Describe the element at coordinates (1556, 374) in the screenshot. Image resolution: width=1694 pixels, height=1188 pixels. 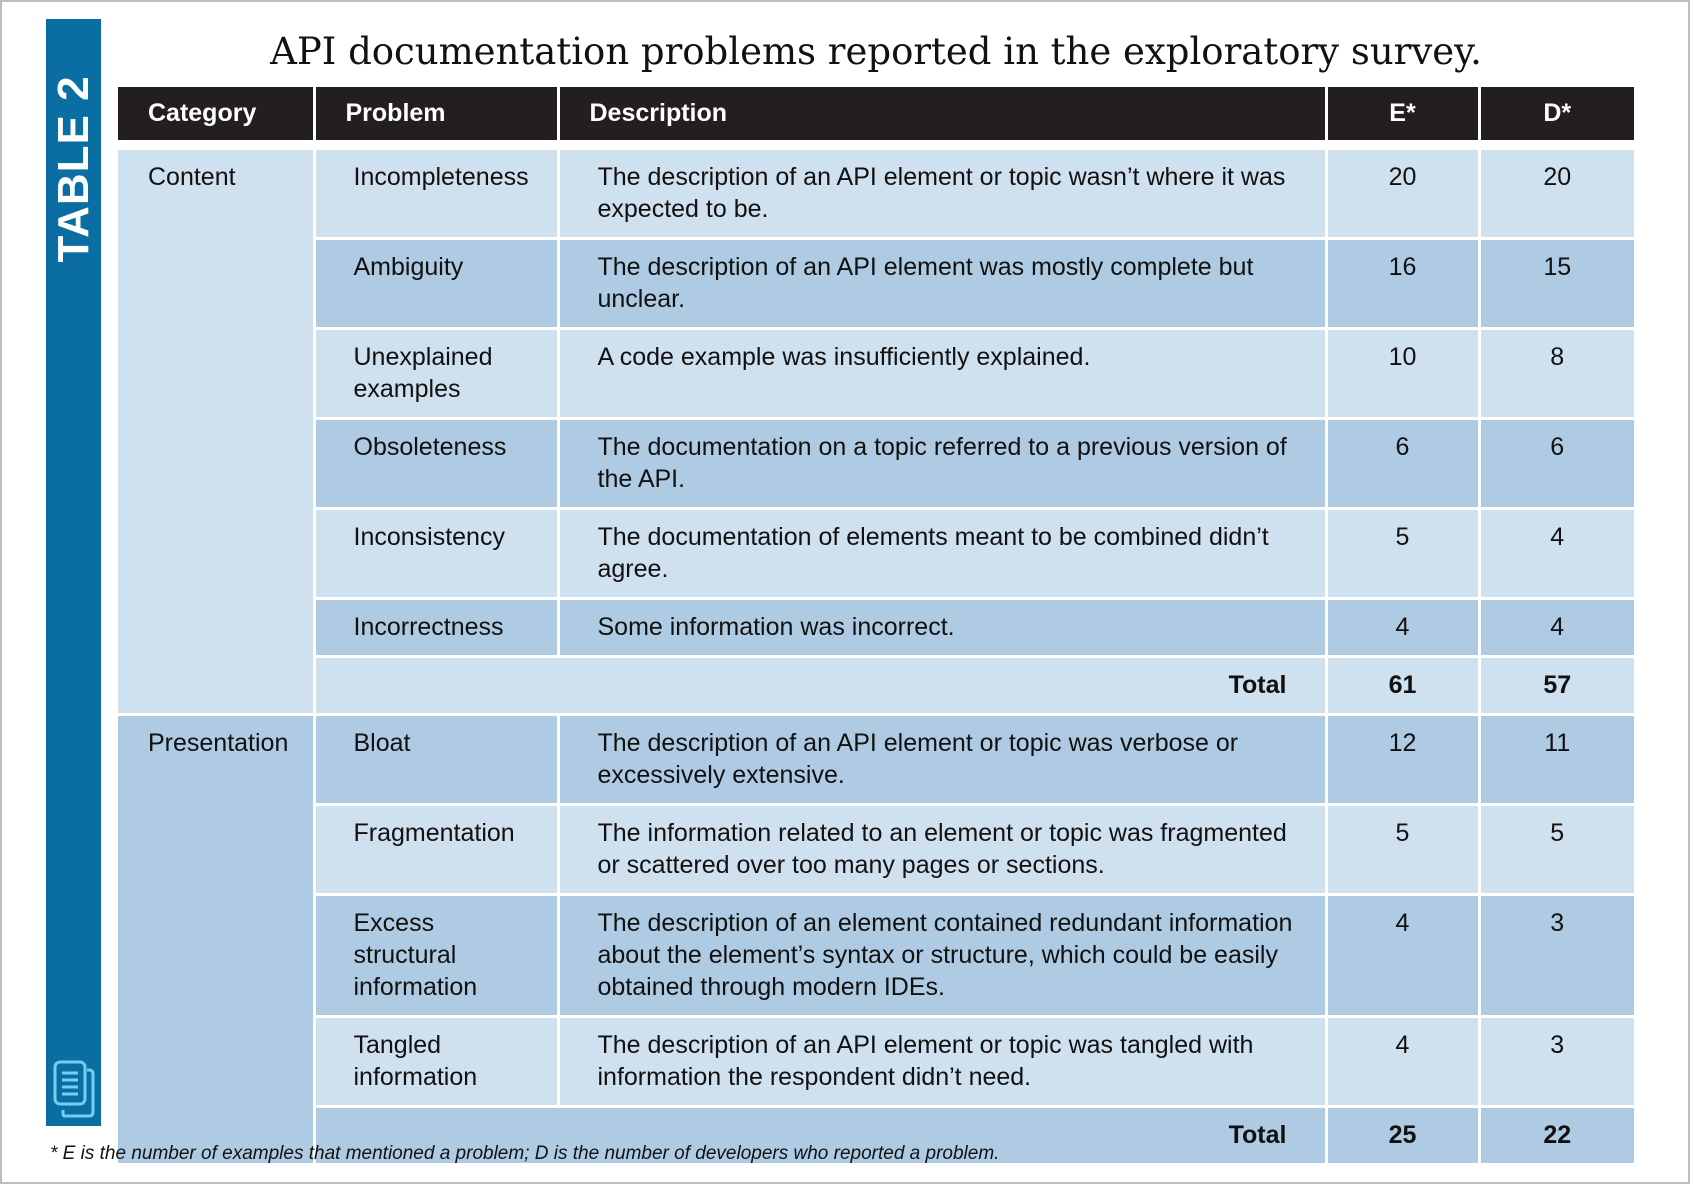
I see `d-cell: 8` at that location.